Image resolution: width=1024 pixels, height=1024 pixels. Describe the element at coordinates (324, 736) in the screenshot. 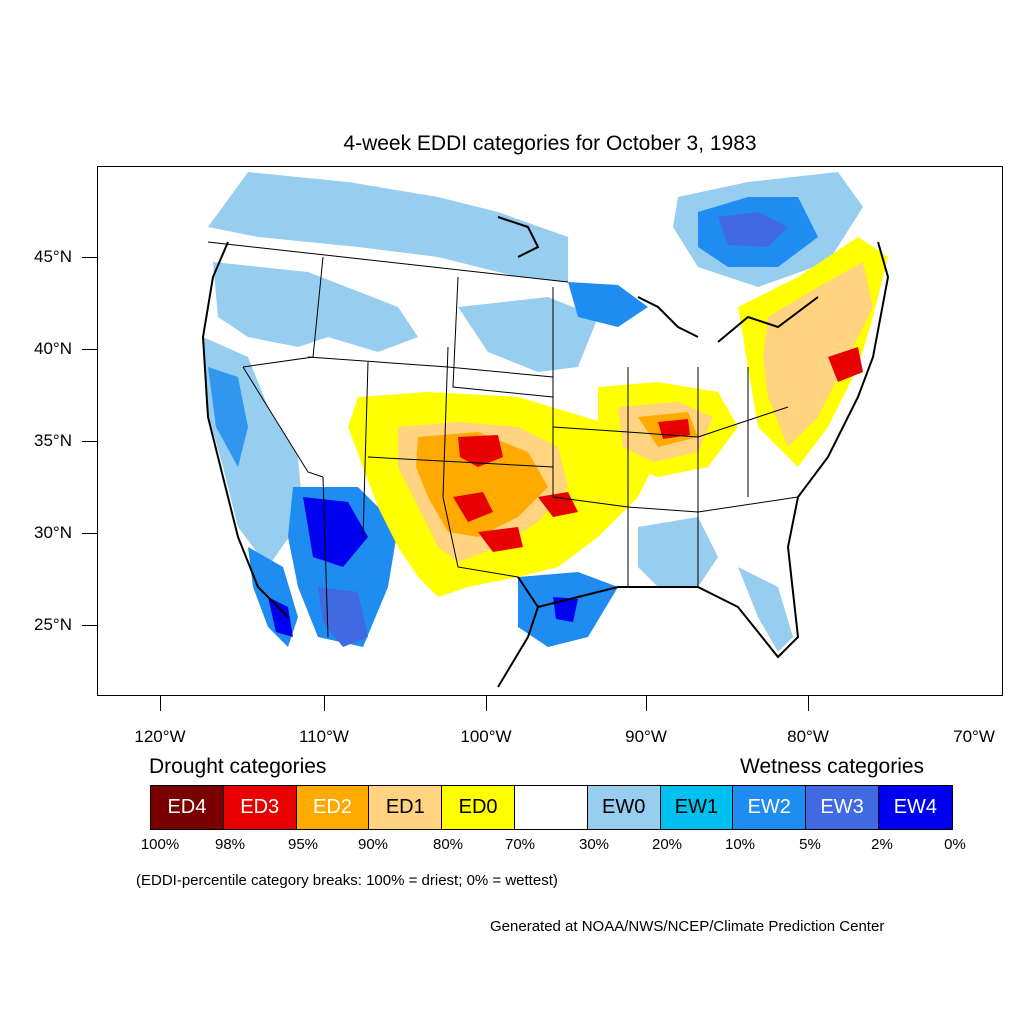

I see `lon-label-110: 110°W` at that location.